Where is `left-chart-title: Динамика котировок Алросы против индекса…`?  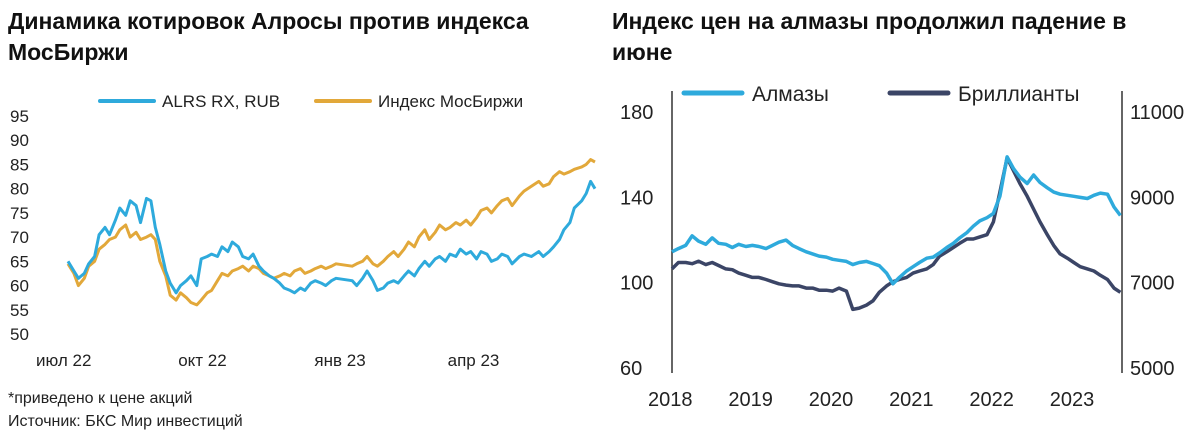 left-chart-title: Динамика котировок Алросы против индекса… is located at coordinates (268, 36).